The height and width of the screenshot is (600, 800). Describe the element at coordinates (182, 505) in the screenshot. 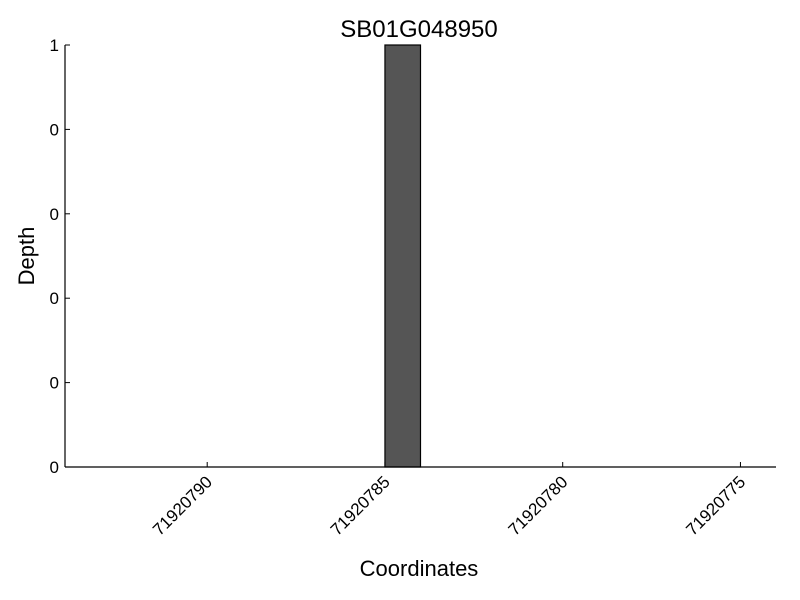

I see `x-tick-label: 71920790` at that location.